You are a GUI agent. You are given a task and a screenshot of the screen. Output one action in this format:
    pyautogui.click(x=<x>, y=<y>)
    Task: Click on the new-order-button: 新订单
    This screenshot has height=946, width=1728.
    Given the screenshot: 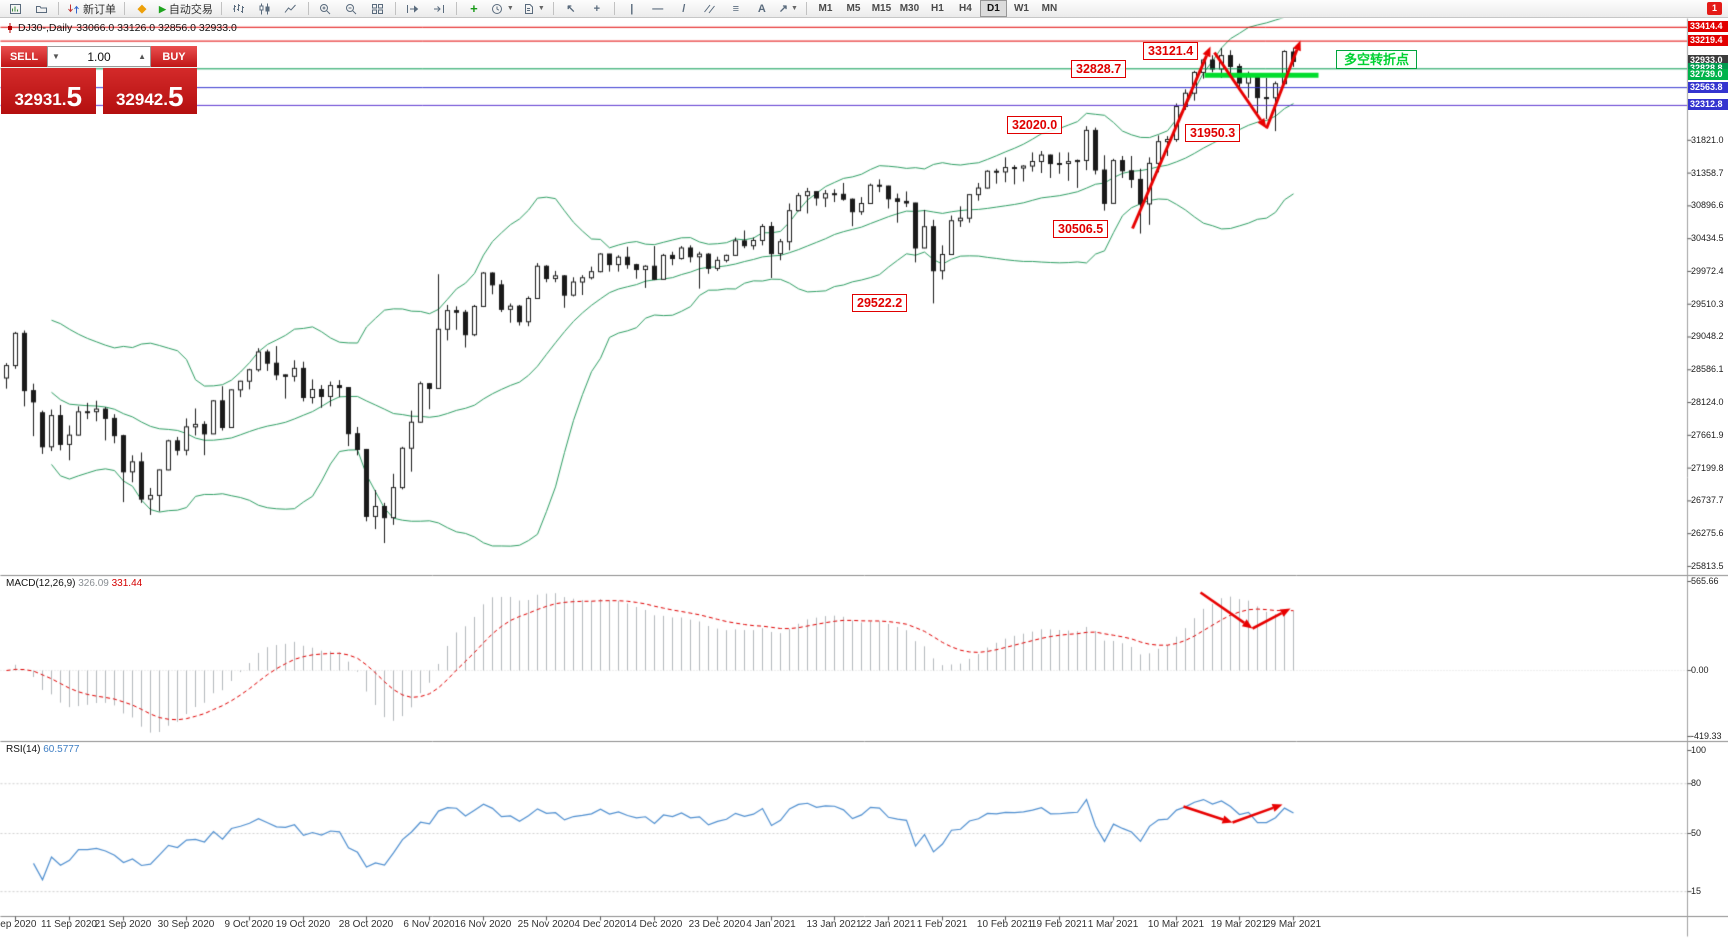 What is the action you would take?
    pyautogui.click(x=91, y=9)
    